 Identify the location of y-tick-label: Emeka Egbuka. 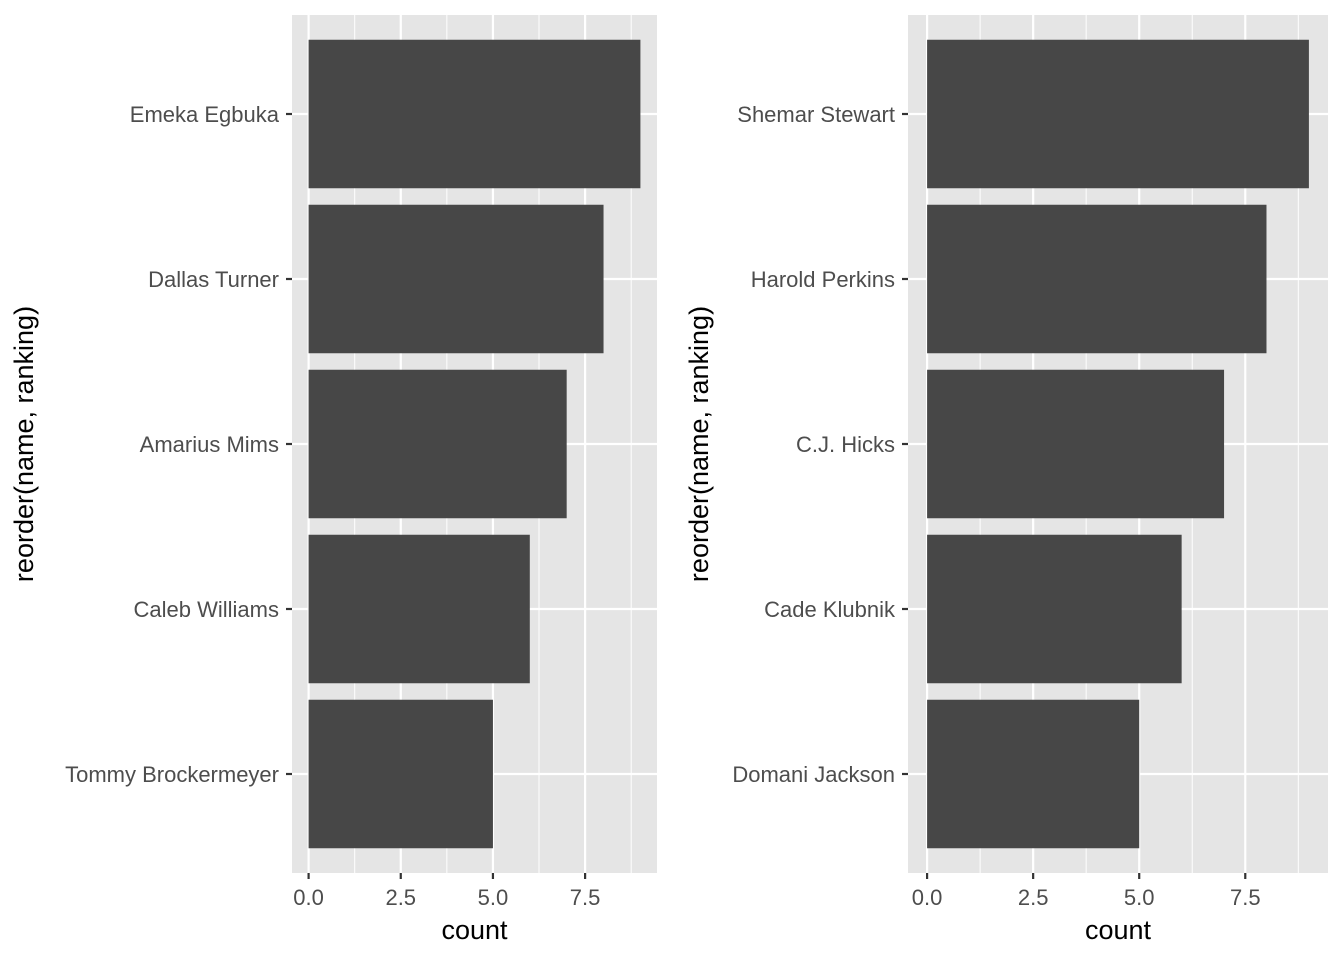
(205, 114).